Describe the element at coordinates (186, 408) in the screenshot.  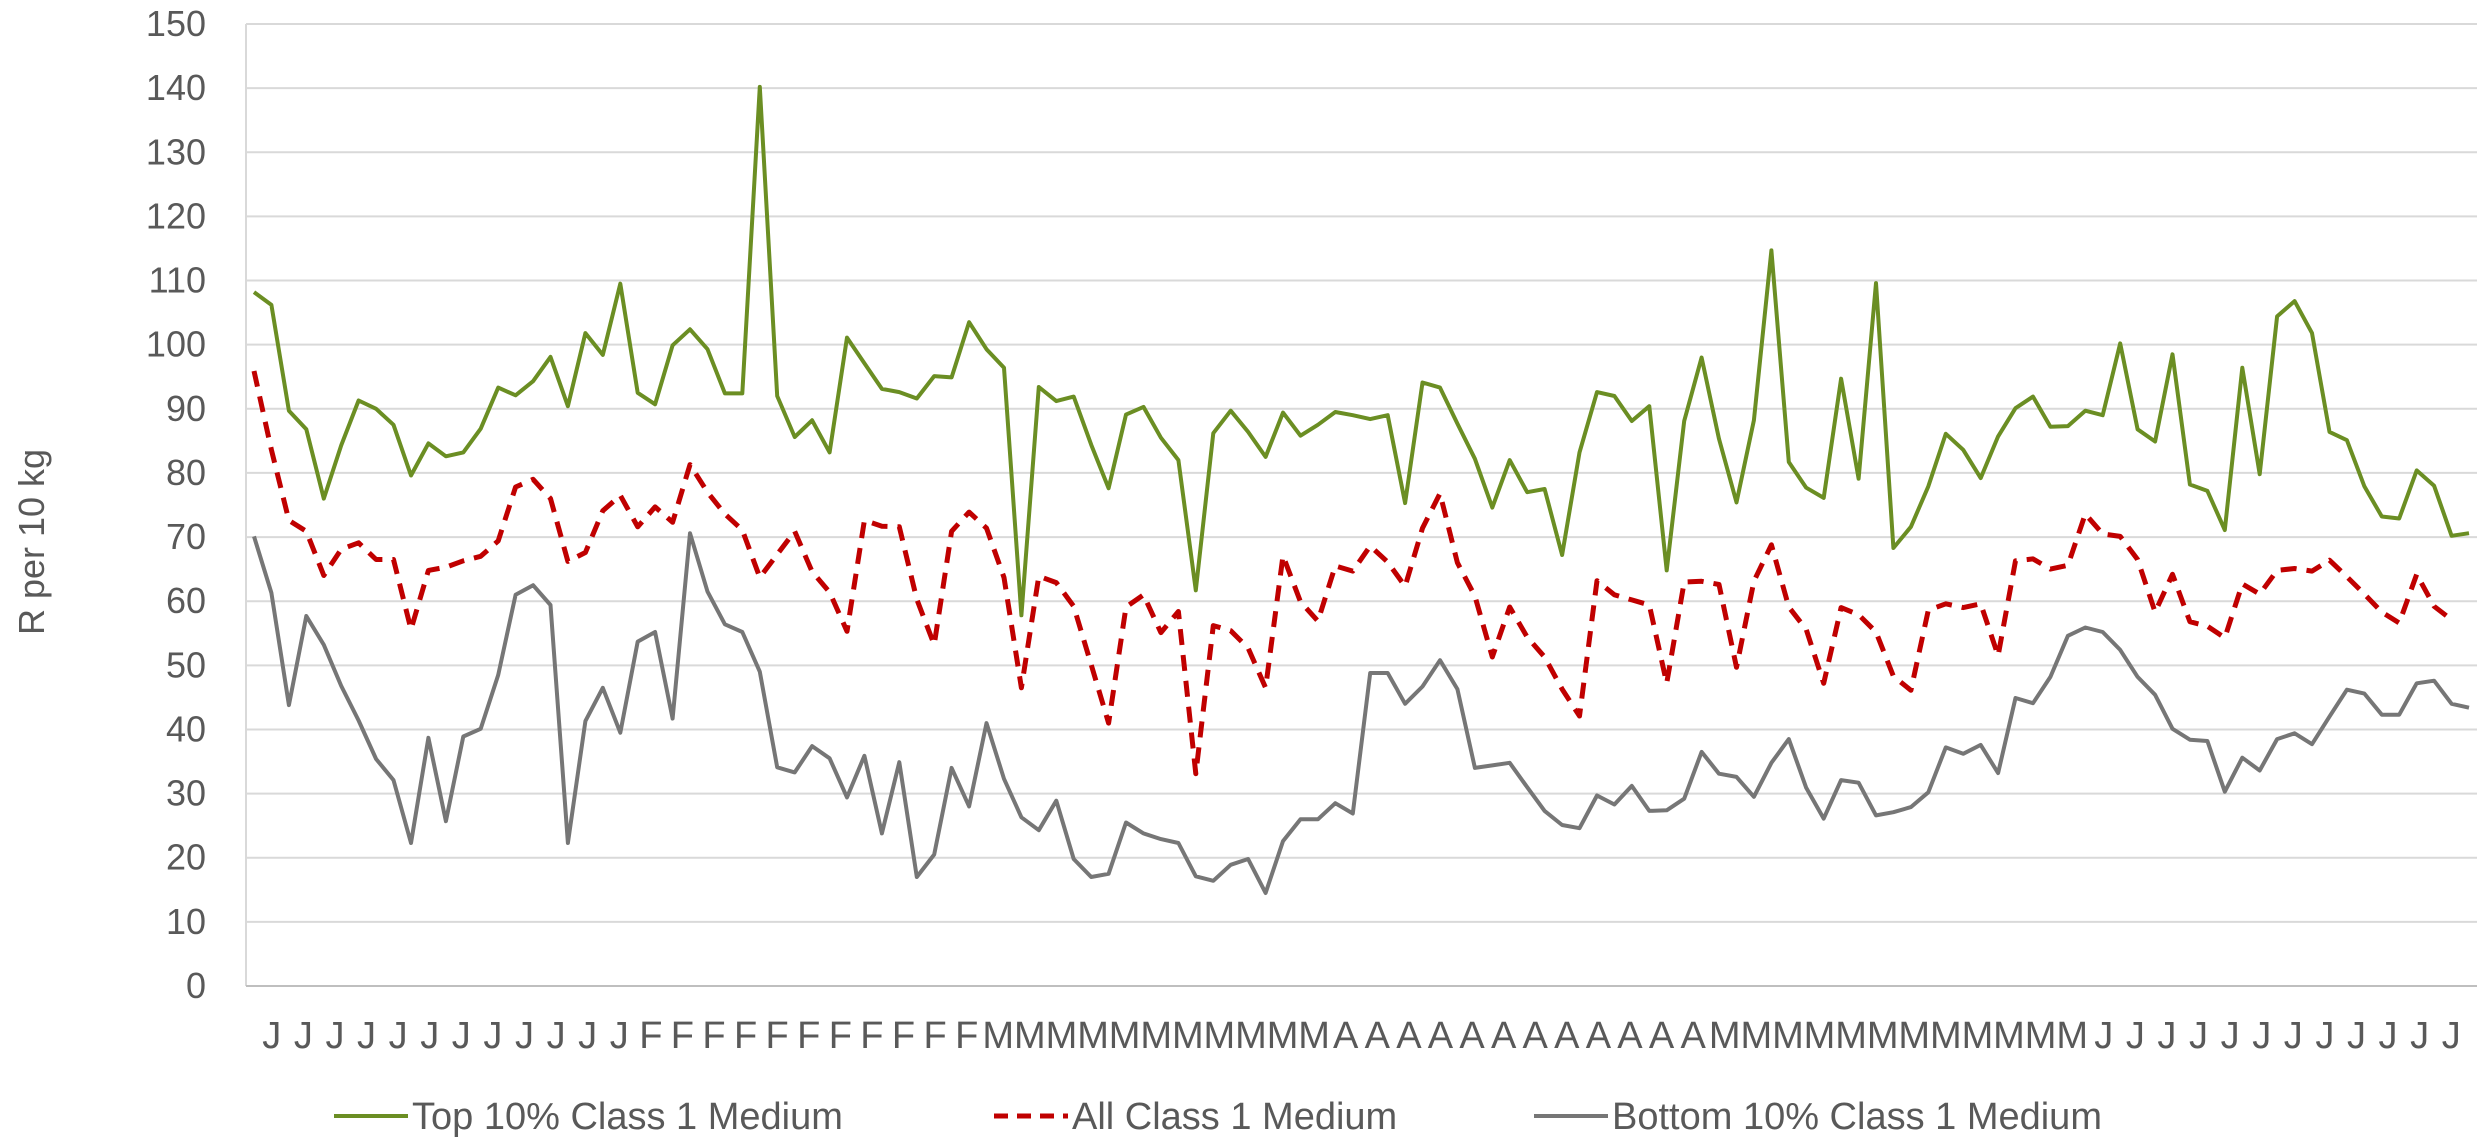
I see `y-tick-label: 90` at that location.